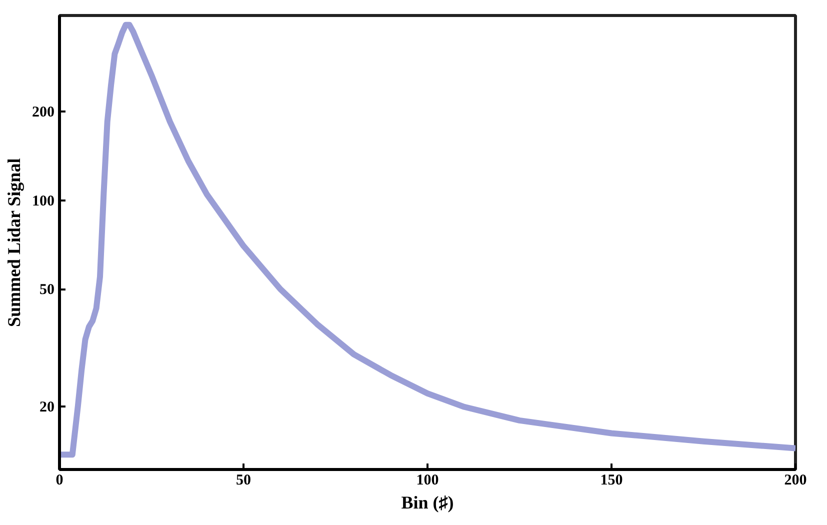 This screenshot has height=525, width=827. What do you see at coordinates (47, 407) in the screenshot?
I see `y-tick-label: 20` at bounding box center [47, 407].